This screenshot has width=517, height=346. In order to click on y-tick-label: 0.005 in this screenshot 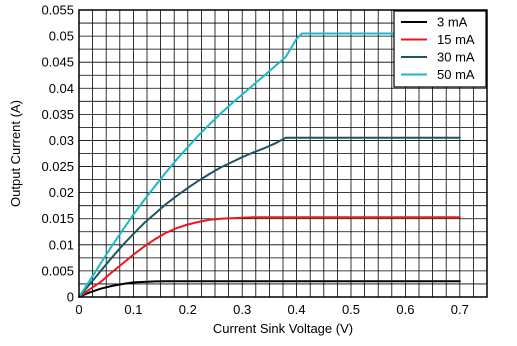, I will do `click(57, 270)`.